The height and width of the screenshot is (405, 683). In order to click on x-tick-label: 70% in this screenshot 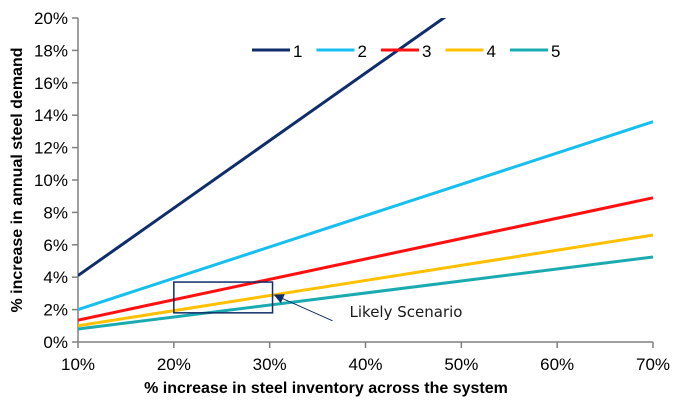, I will do `click(653, 364)`.